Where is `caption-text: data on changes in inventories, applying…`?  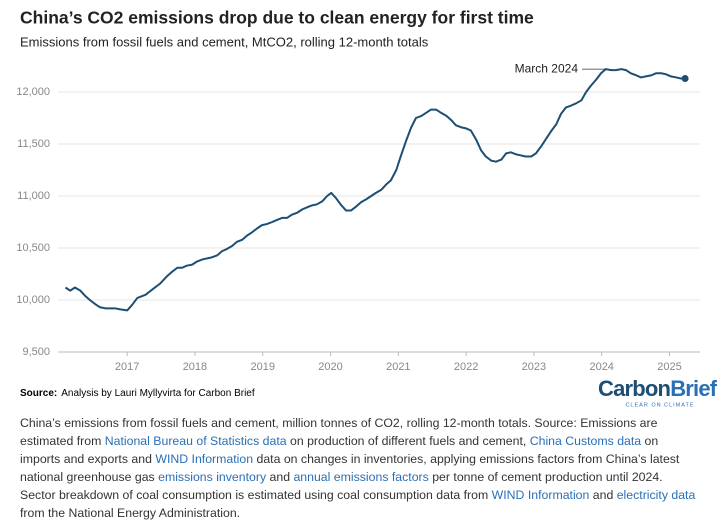
caption-text: data on changes in inventories, applying… is located at coordinates (350, 468).